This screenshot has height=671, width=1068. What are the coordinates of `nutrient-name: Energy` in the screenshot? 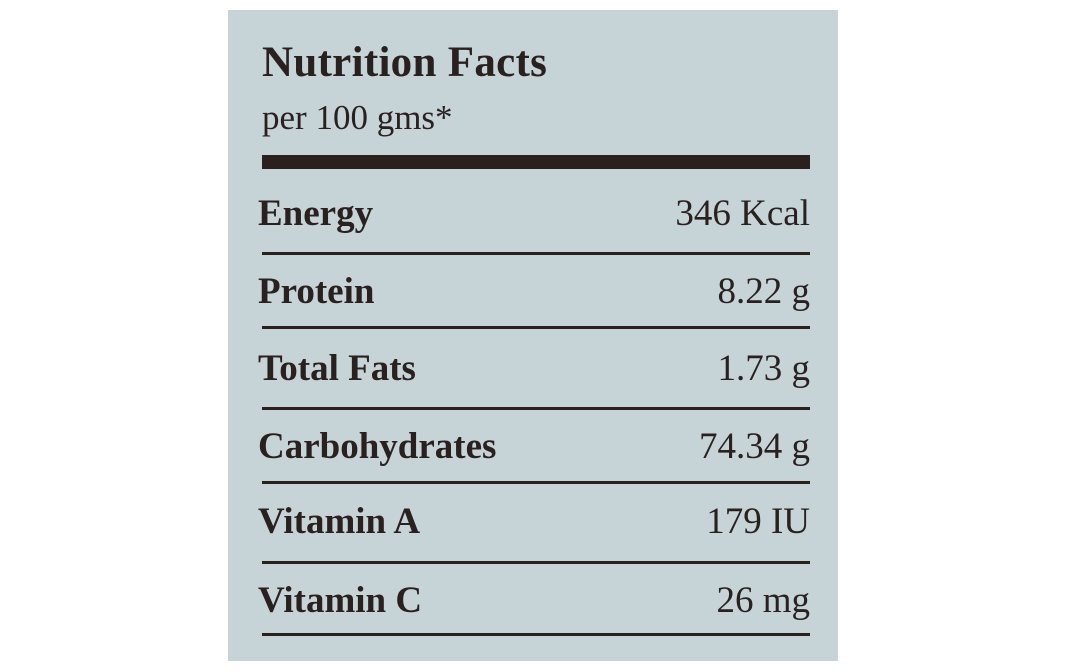 It's located at (316, 213).